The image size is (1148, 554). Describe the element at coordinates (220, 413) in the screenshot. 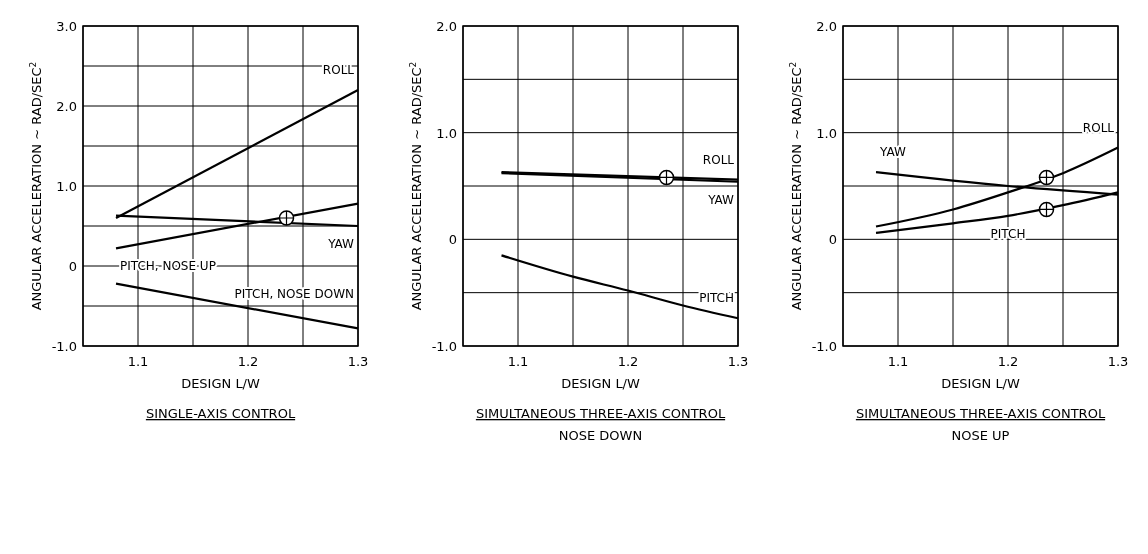

I see `text: SINGLE-AXIS CONTROL` at that location.